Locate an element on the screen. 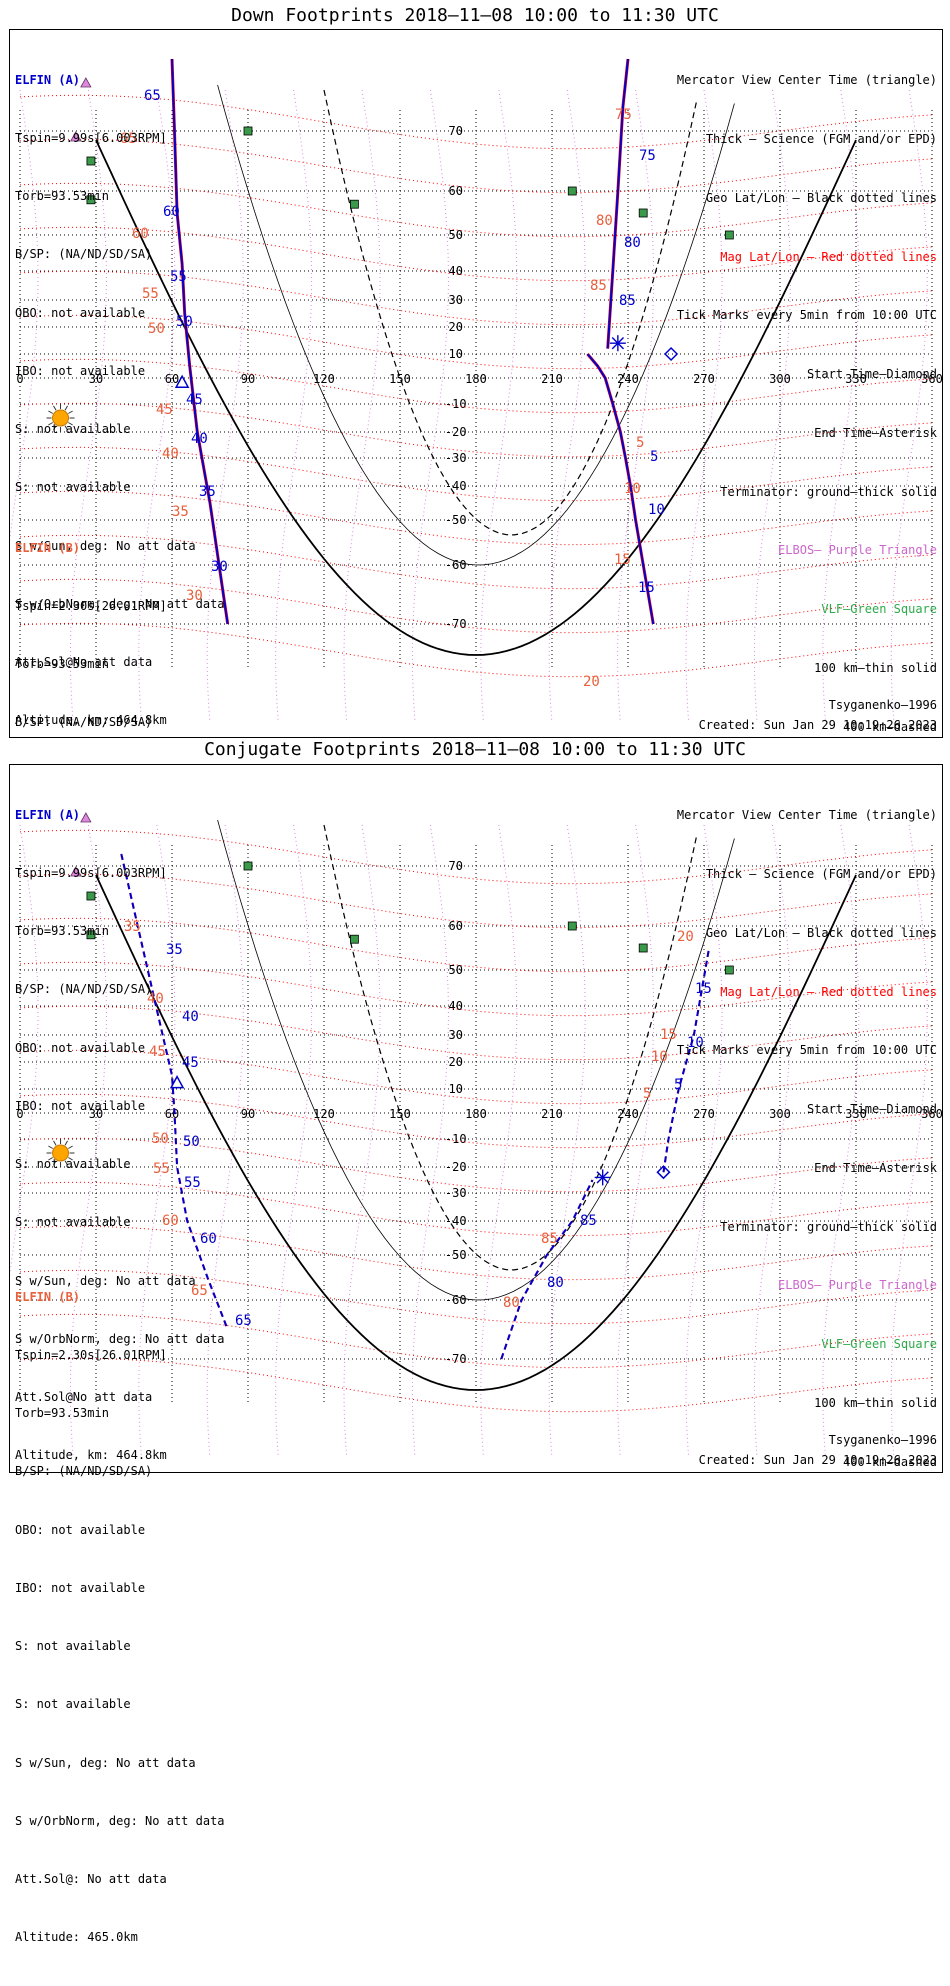  elfin-b-header: ELFIN (B) is located at coordinates (48, 547).